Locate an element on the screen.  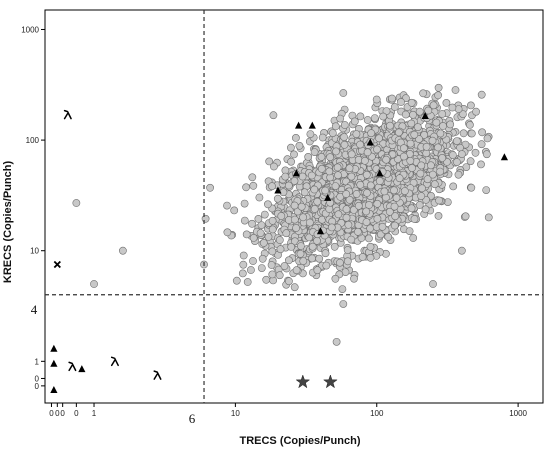
x-threshold-label: 6 is located at coordinates (192, 418).